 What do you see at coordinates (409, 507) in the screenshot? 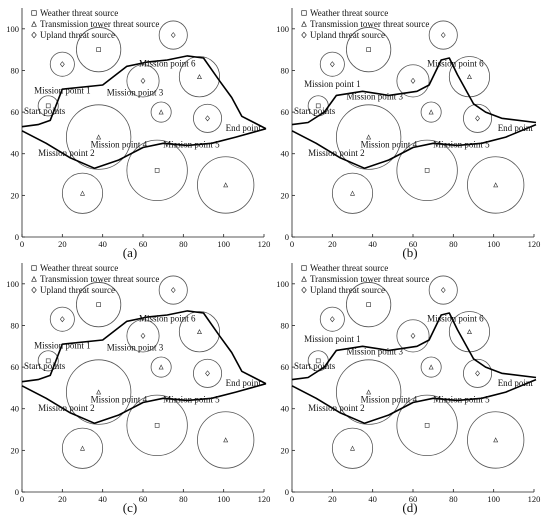
I see `panel-caption: (d)` at bounding box center [409, 507].